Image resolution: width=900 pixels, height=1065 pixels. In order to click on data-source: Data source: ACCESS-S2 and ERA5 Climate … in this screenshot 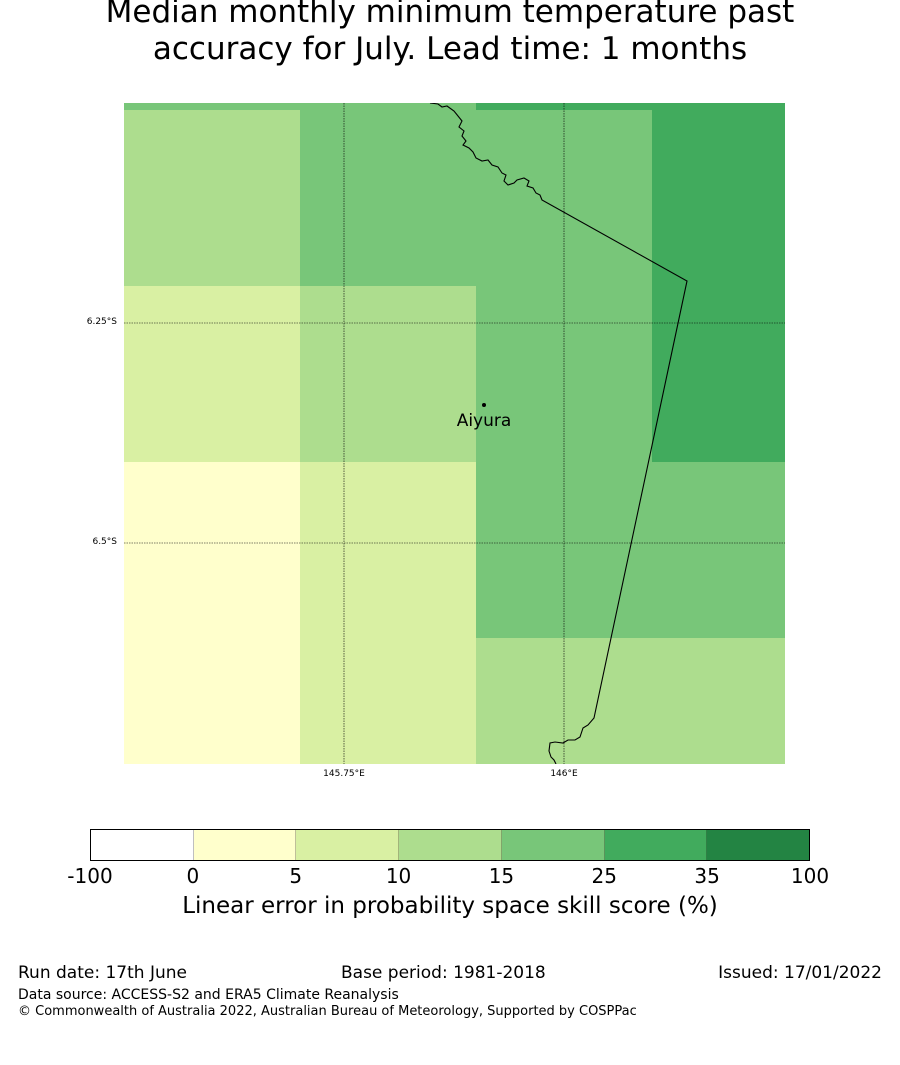, I will do `click(208, 995)`.